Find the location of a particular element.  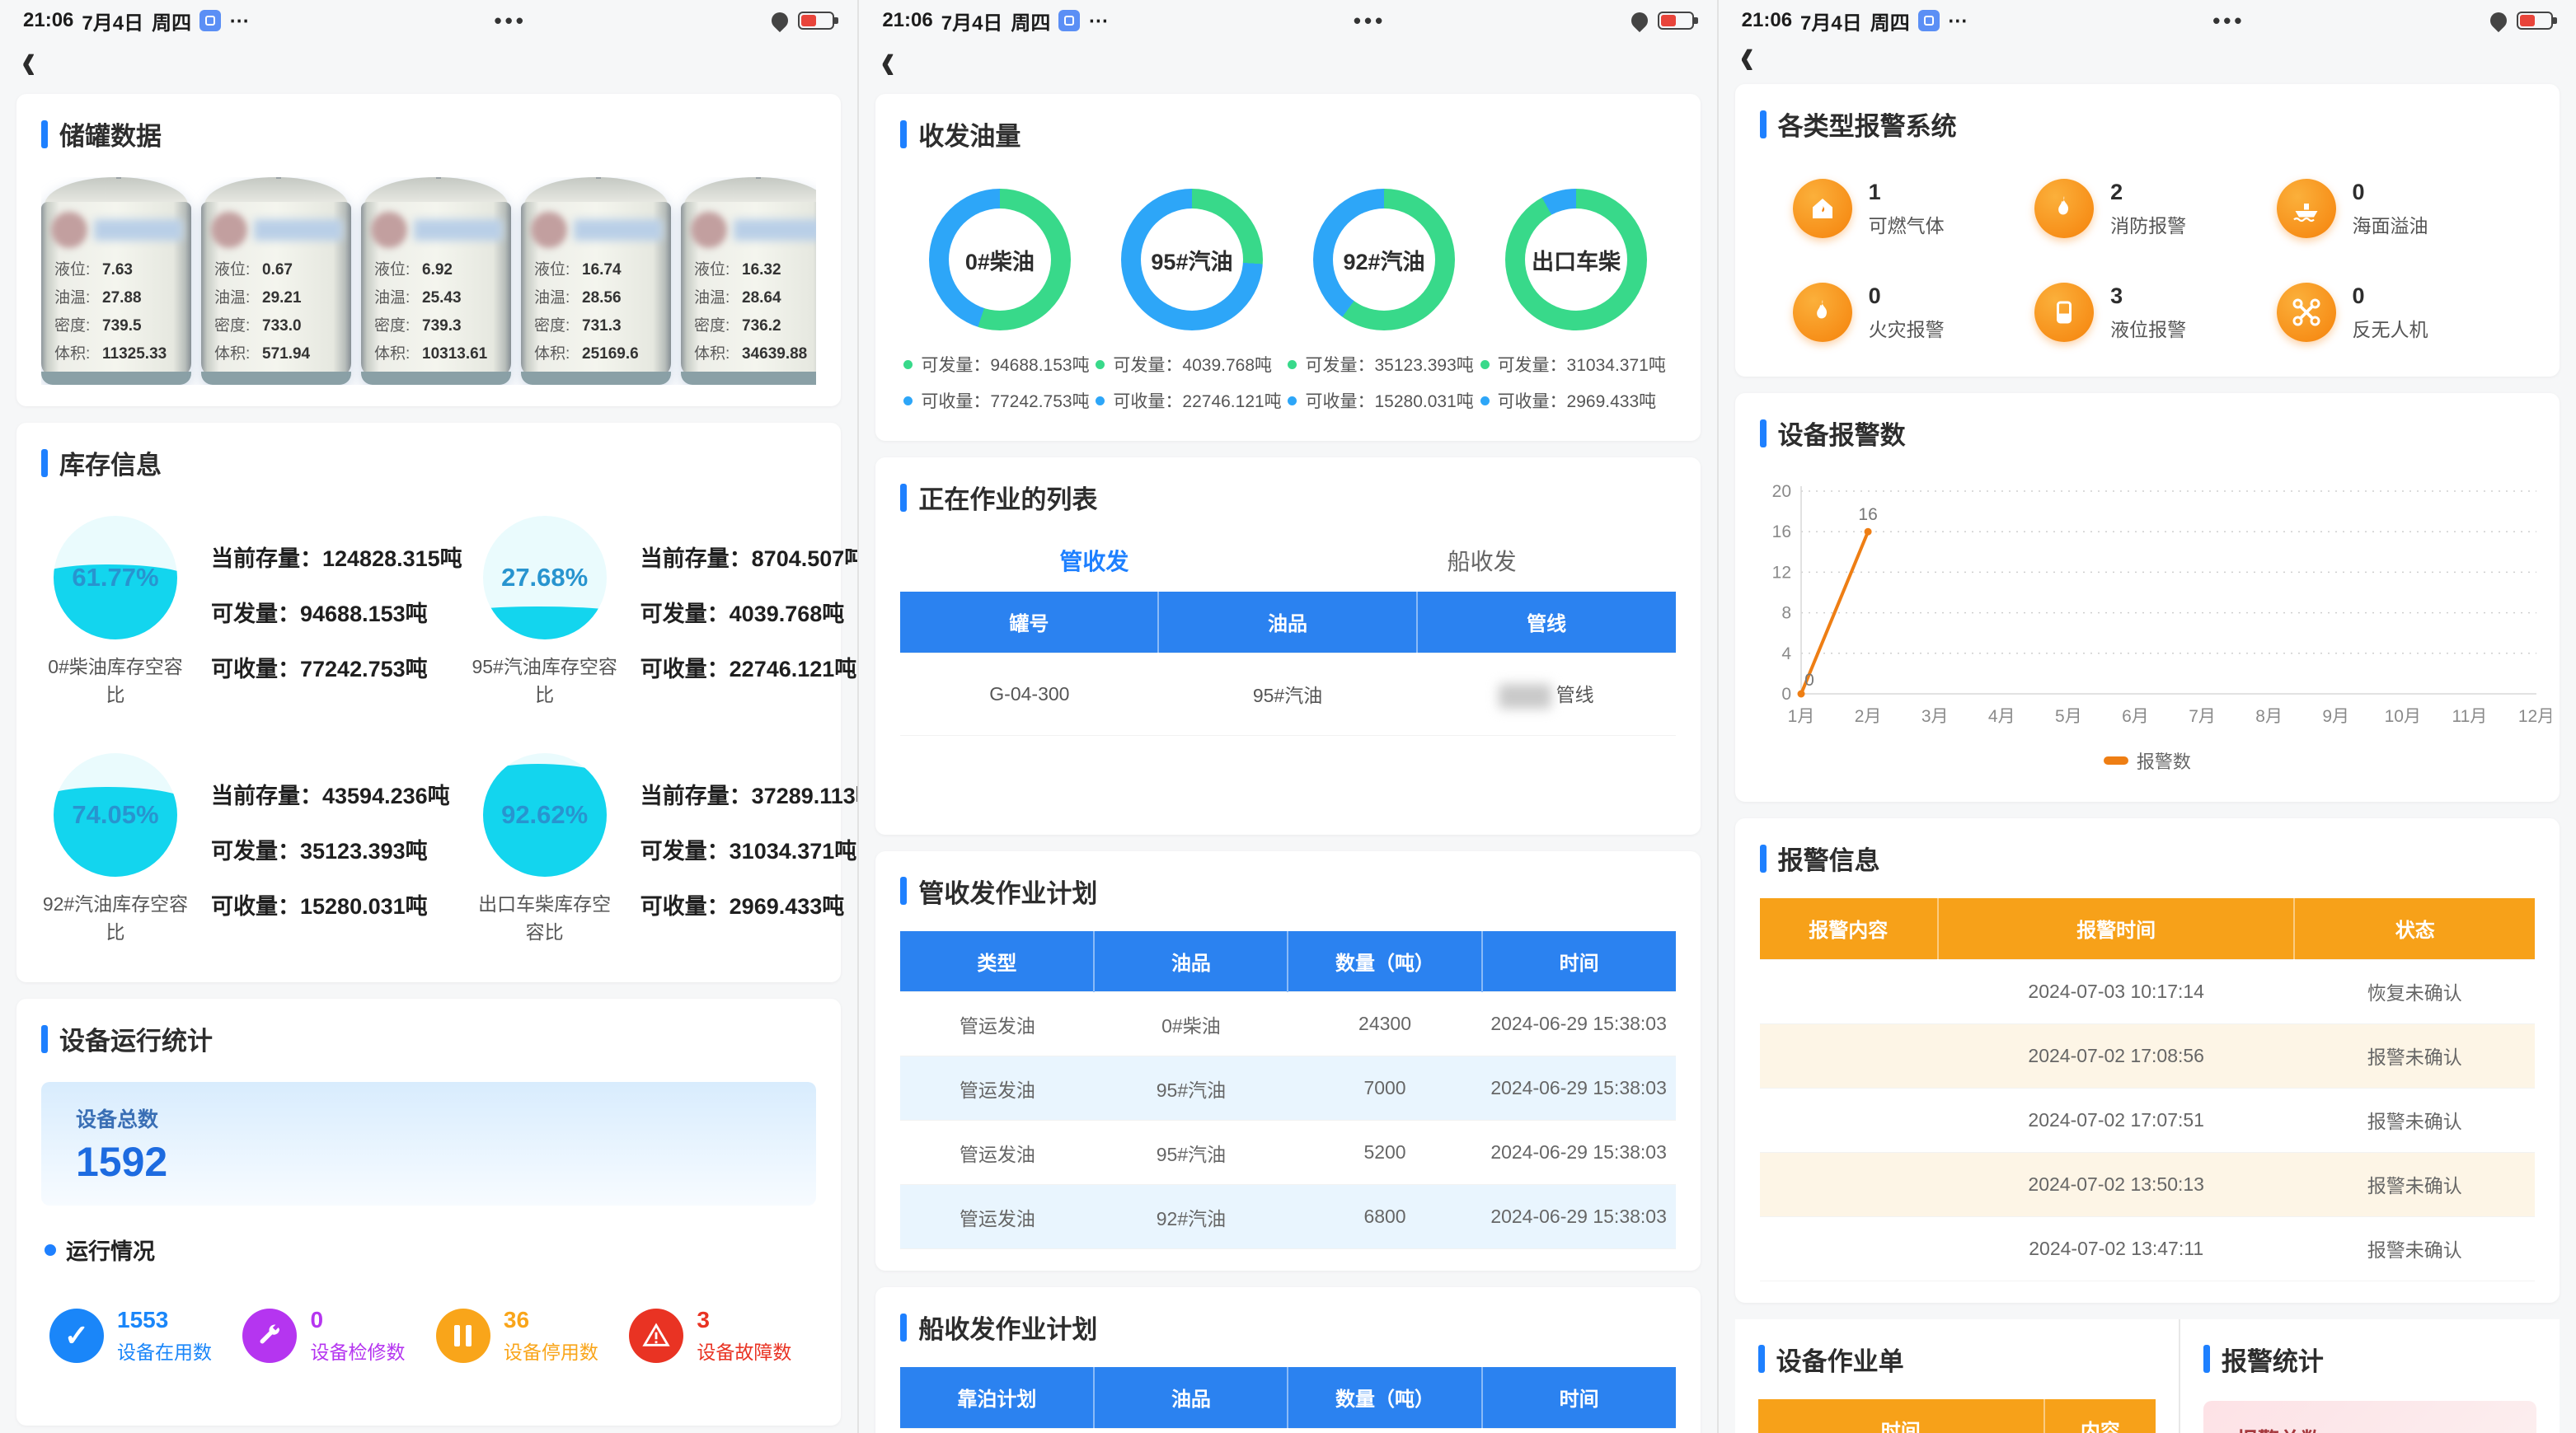

tank-stat-line: 体积: 11325.33 is located at coordinates (120, 354).